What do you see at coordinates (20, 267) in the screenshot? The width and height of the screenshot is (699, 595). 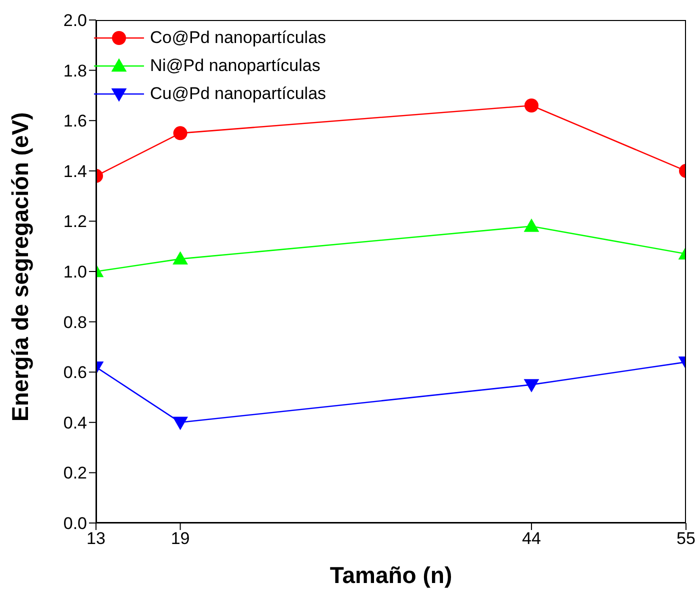 I see `y-axis-title: Energía de segregación (eV)` at bounding box center [20, 267].